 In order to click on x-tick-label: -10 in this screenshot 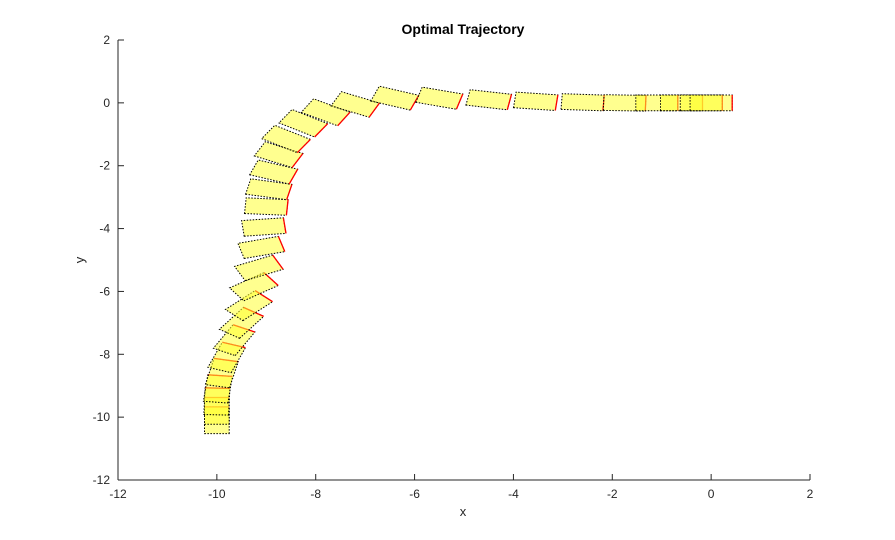, I will do `click(217, 494)`.